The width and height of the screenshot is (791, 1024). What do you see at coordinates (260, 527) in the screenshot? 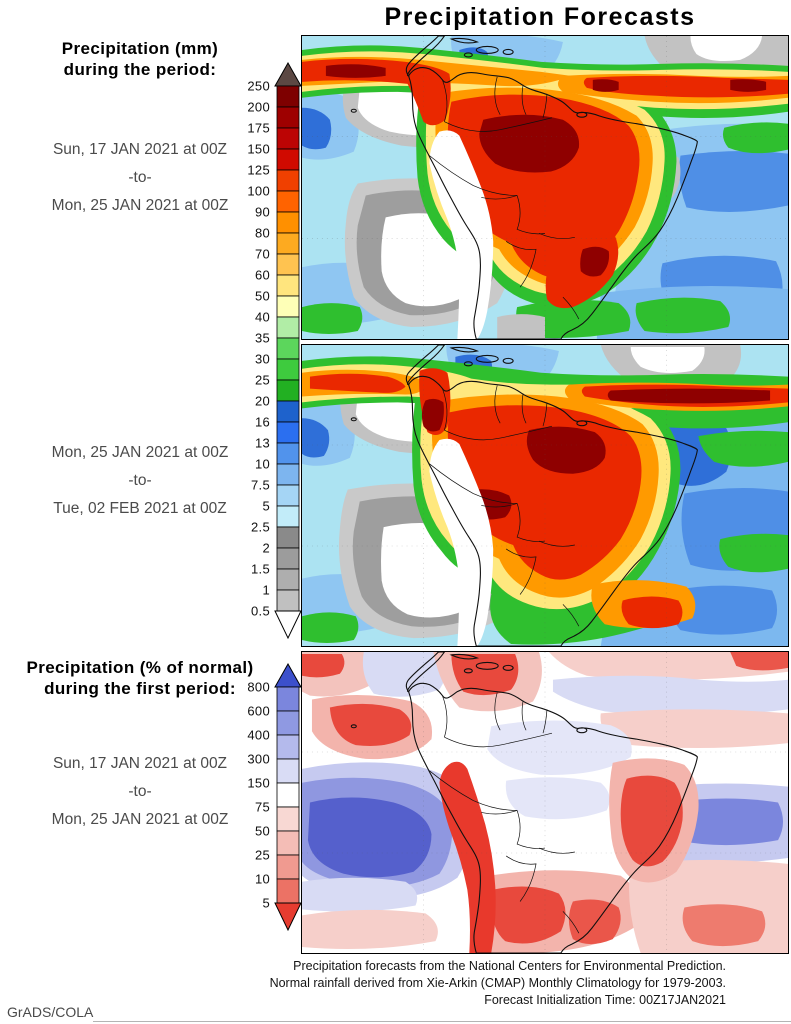
I see `colorbar-tick-label: 2.5` at bounding box center [260, 527].